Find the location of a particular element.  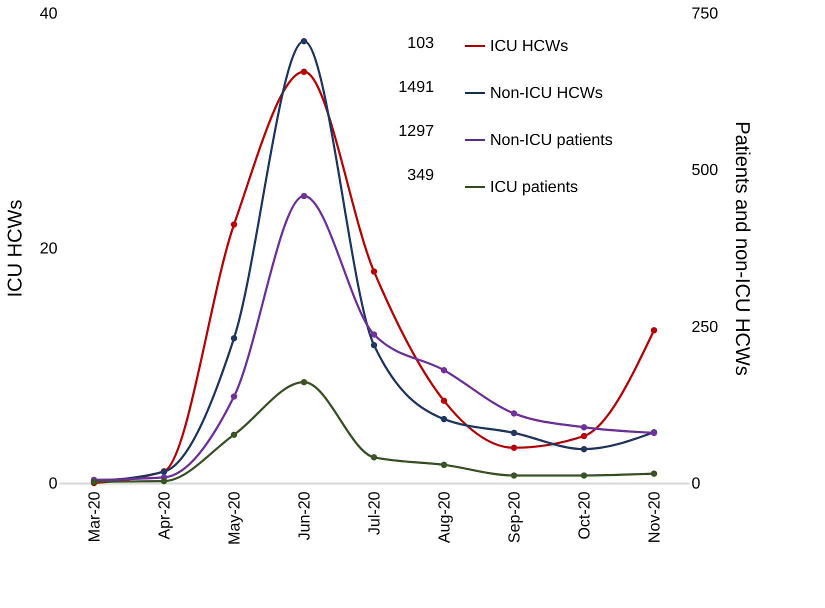

legend-label: ICU patients is located at coordinates (534, 187).